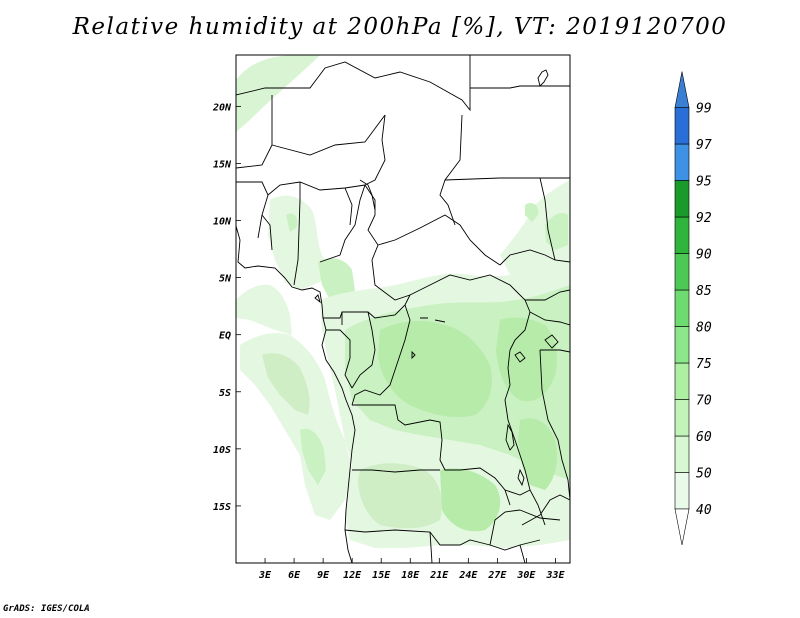  What do you see at coordinates (682, 89) in the screenshot?
I see `colorbar-top-arrow` at bounding box center [682, 89].